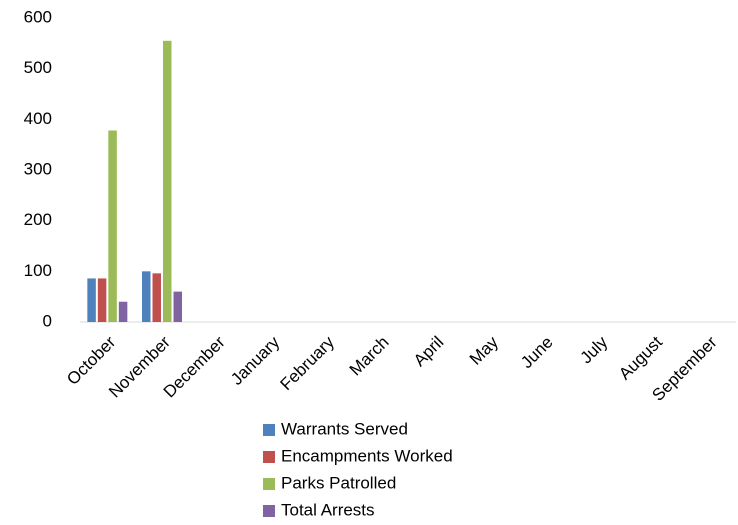  Describe the element at coordinates (367, 455) in the screenshot. I see `legend-label: Encampments Worked` at that location.